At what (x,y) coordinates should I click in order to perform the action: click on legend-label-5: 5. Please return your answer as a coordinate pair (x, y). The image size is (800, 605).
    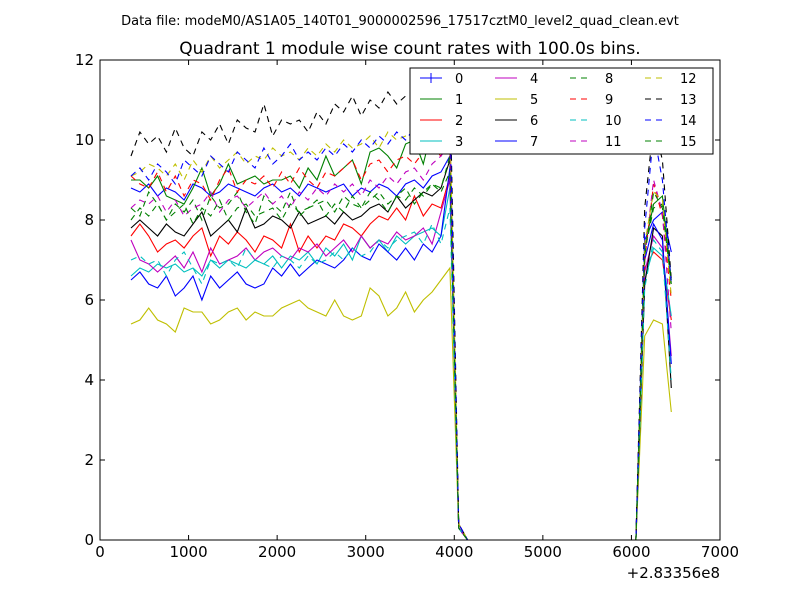
    Looking at the image, I should click on (534, 100).